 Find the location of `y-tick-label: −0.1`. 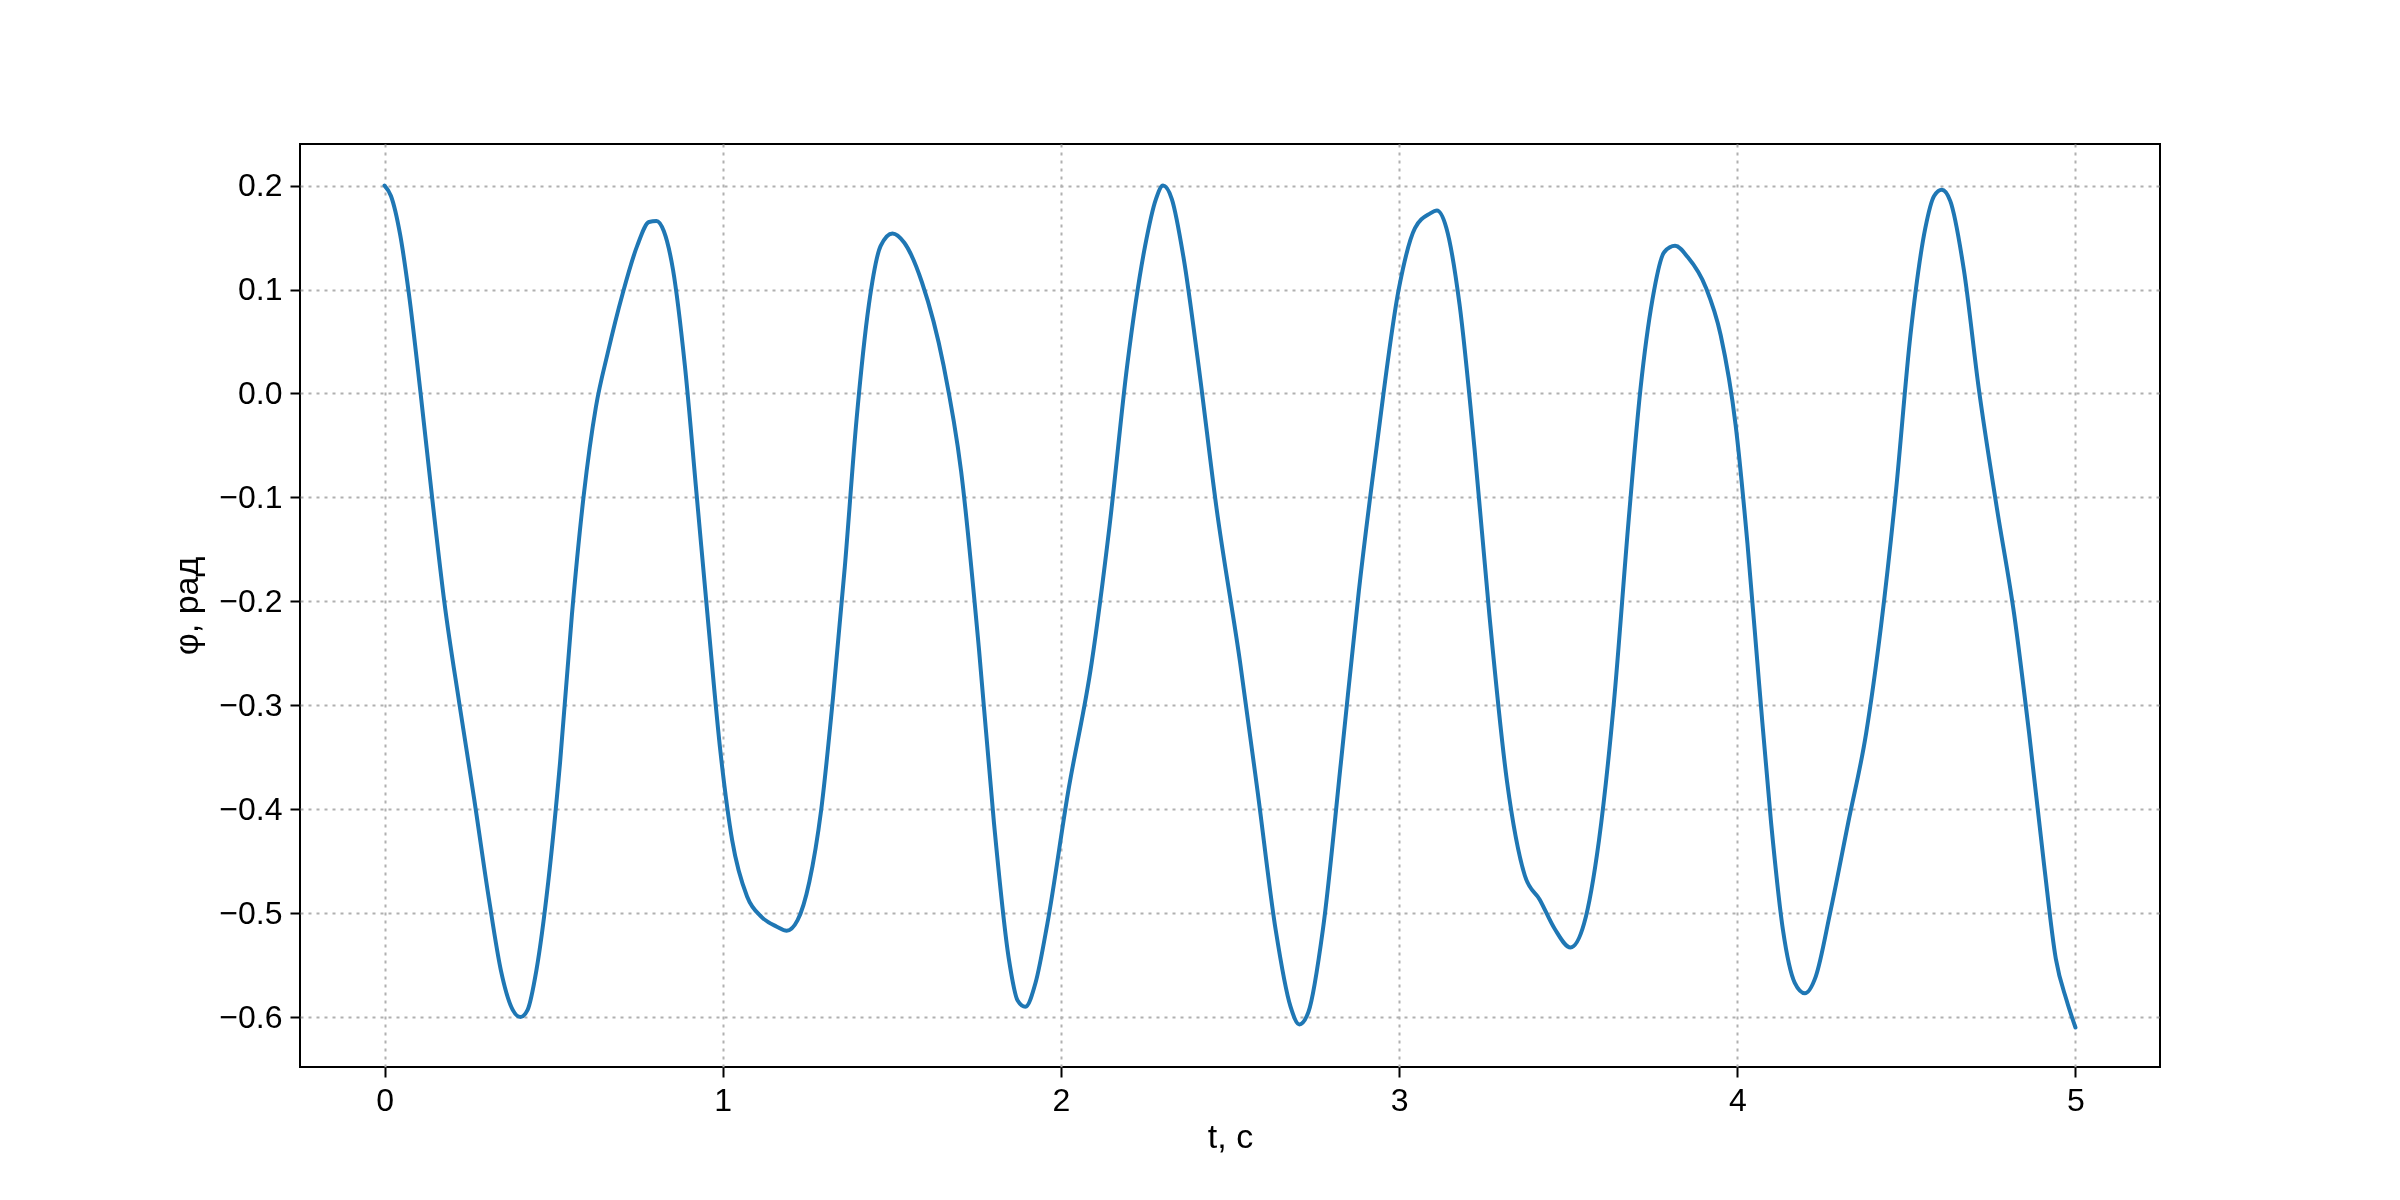

y-tick-label: −0.1 is located at coordinates (251, 496).